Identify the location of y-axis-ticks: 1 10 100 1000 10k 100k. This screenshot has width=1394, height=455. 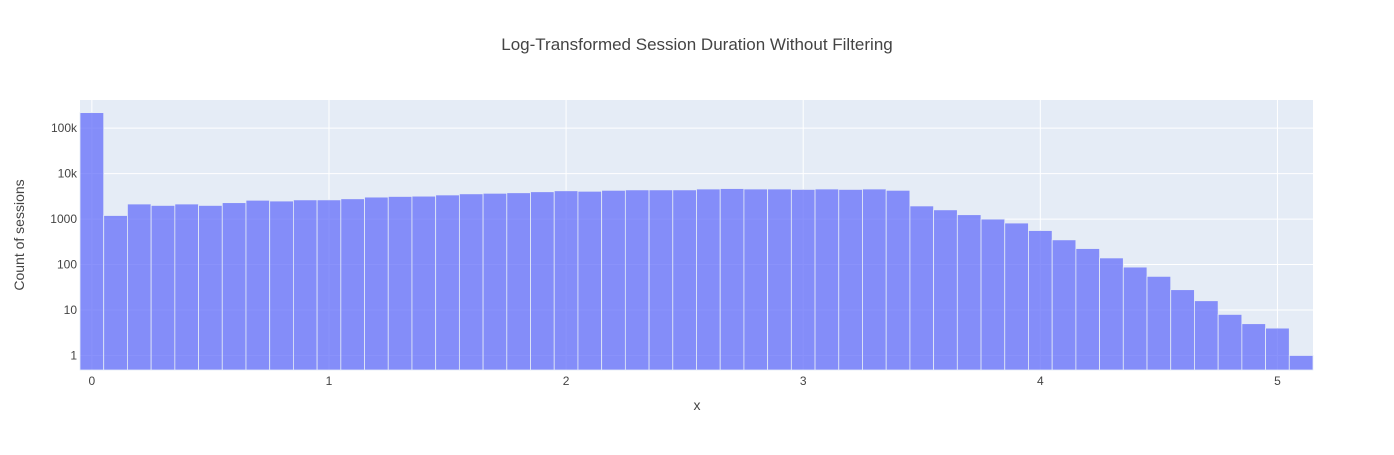
(64, 241).